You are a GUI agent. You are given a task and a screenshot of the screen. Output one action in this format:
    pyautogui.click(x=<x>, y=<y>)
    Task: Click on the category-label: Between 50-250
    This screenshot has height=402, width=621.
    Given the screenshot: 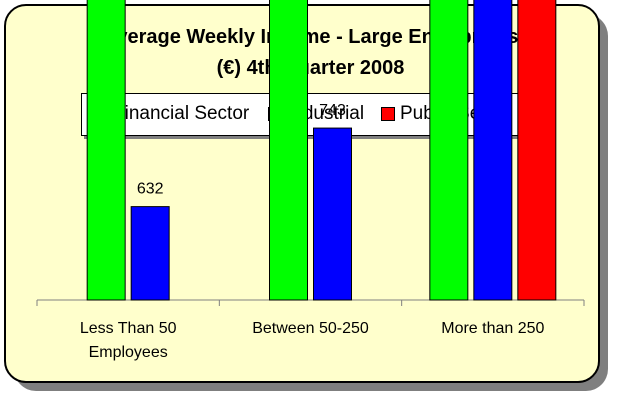 What is the action you would take?
    pyautogui.click(x=310, y=328)
    